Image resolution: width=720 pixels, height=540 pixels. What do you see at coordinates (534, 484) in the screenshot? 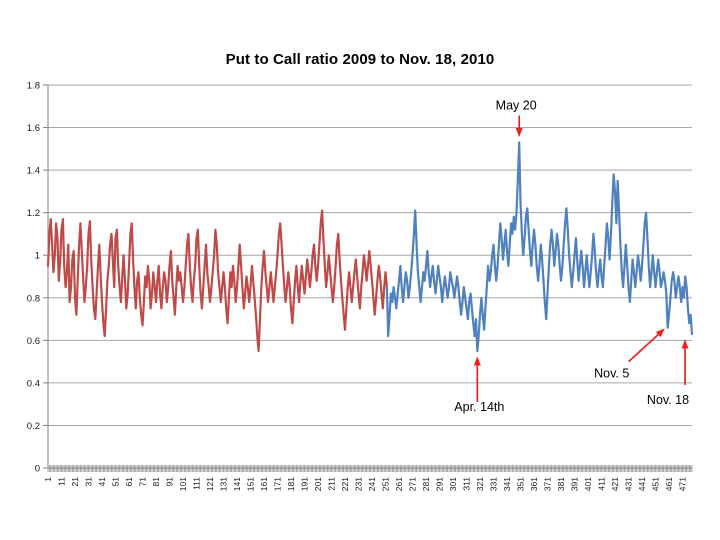
I see `x-axis-label: 361` at bounding box center [534, 484].